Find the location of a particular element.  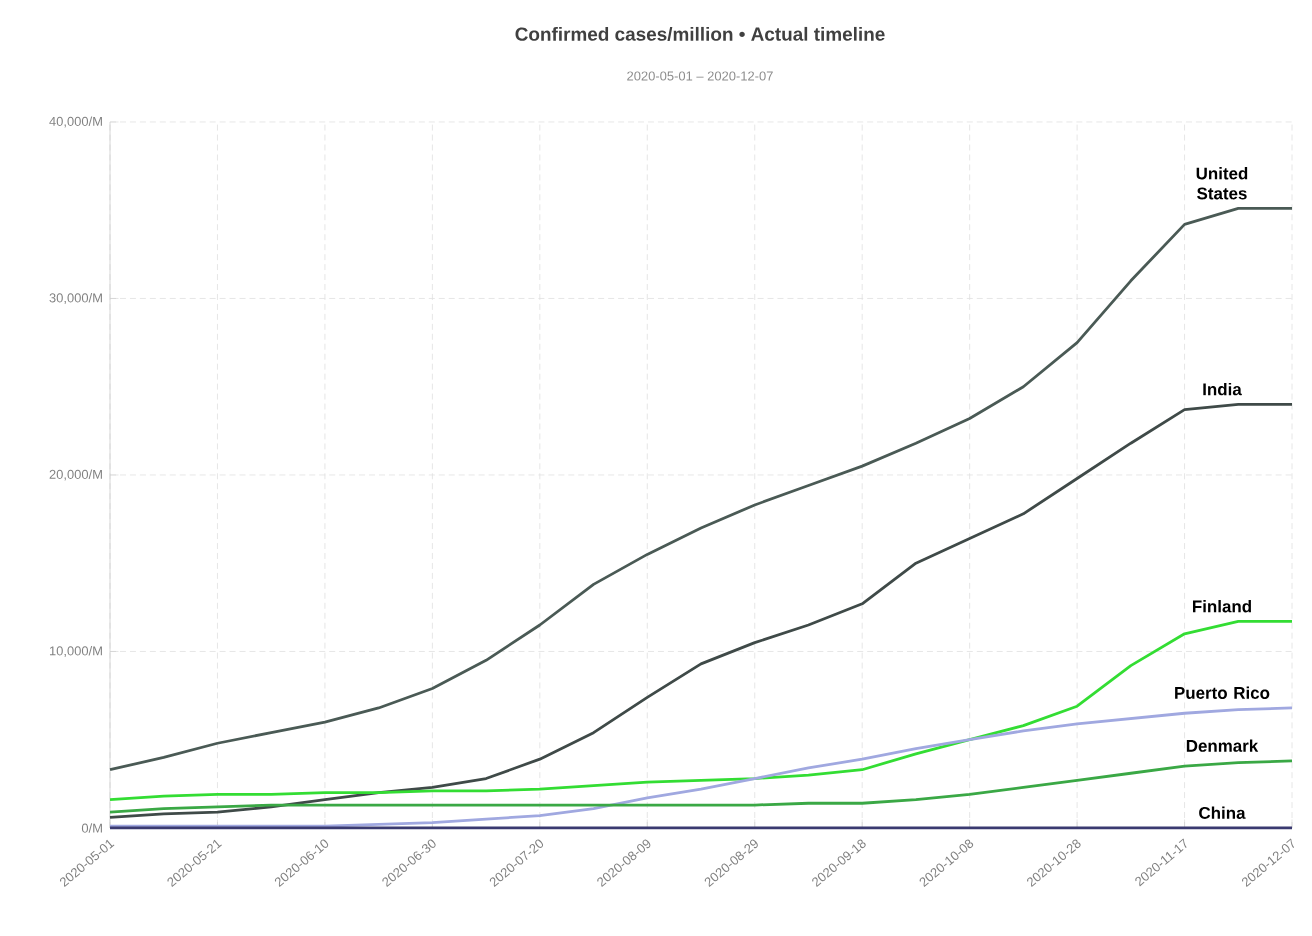

series-label: India is located at coordinates (1222, 389).